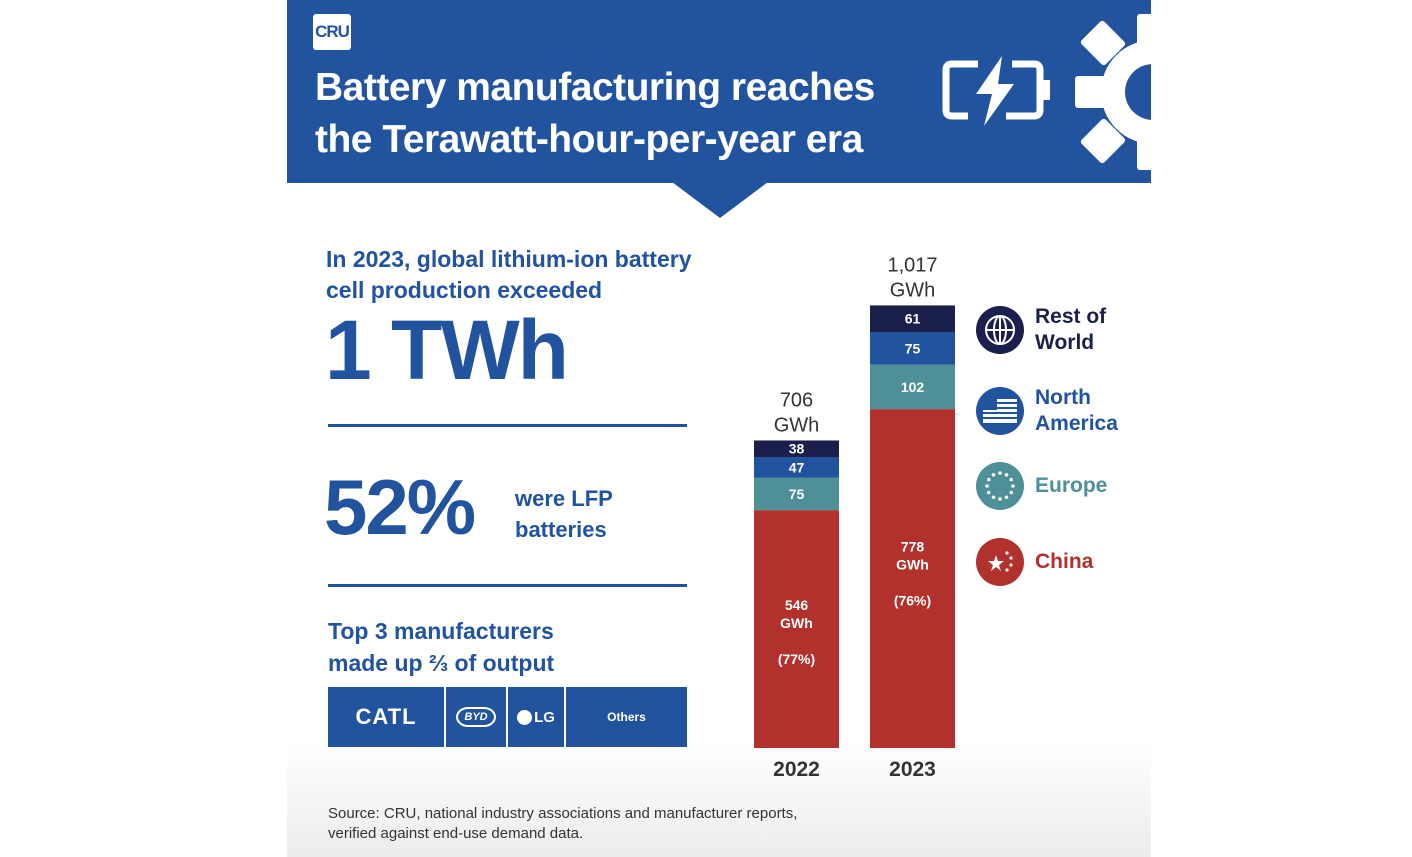 The height and width of the screenshot is (857, 1412). Describe the element at coordinates (1076, 411) in the screenshot. I see `legend-label: North America` at that location.